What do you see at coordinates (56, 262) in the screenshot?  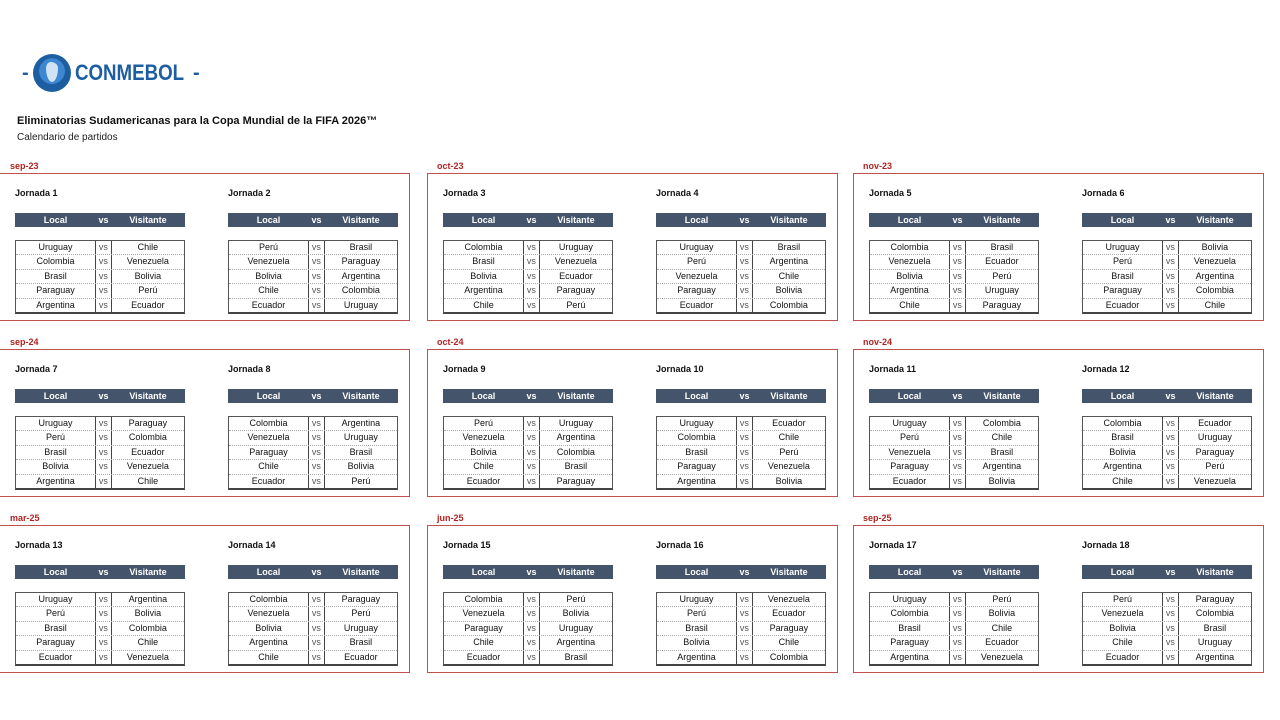 I see `home-team: Colombia` at bounding box center [56, 262].